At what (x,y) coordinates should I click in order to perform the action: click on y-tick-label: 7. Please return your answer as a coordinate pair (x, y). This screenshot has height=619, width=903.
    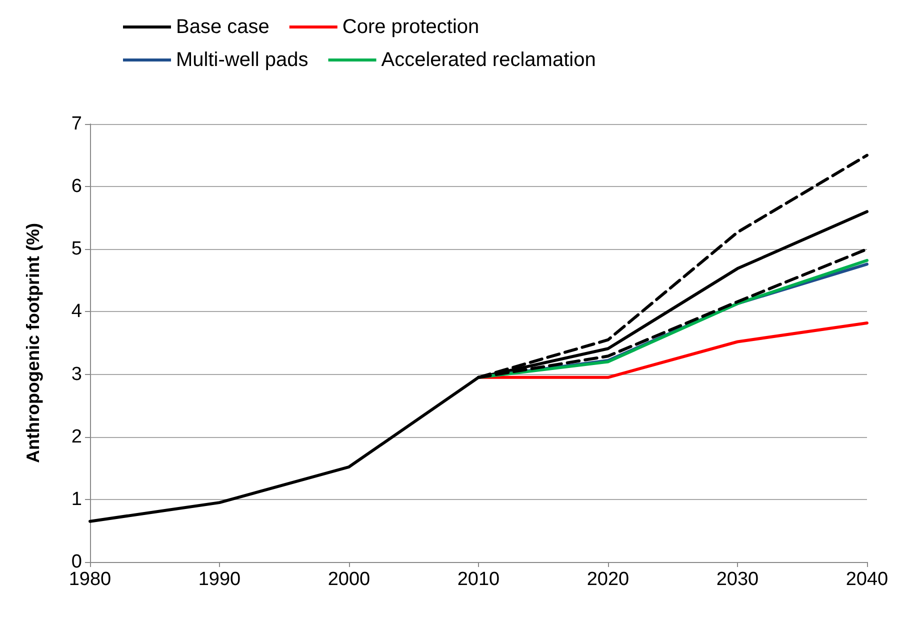
    Looking at the image, I should click on (76, 124).